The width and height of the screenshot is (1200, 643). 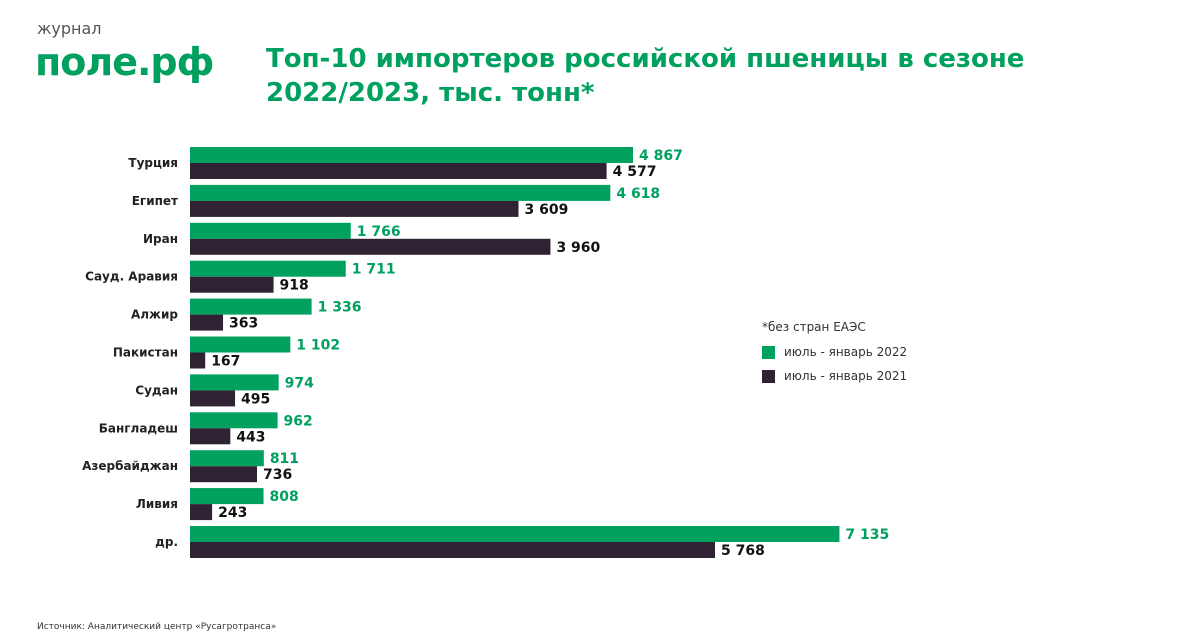 I want to click on data-label: 1 102, so click(x=318, y=346).